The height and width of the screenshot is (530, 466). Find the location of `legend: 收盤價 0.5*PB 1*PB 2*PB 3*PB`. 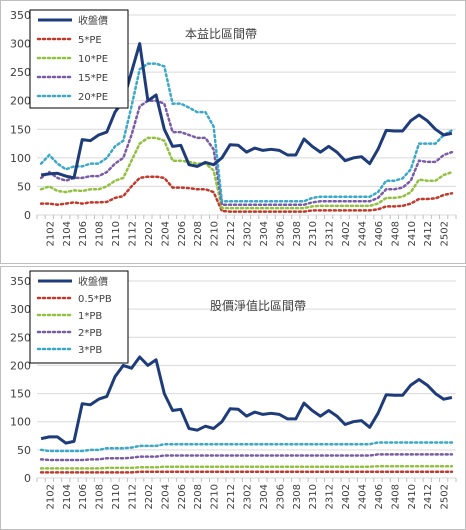

legend: 收盤價 0.5*PB 1*PB 2*PB 3*PB is located at coordinates (79, 317).